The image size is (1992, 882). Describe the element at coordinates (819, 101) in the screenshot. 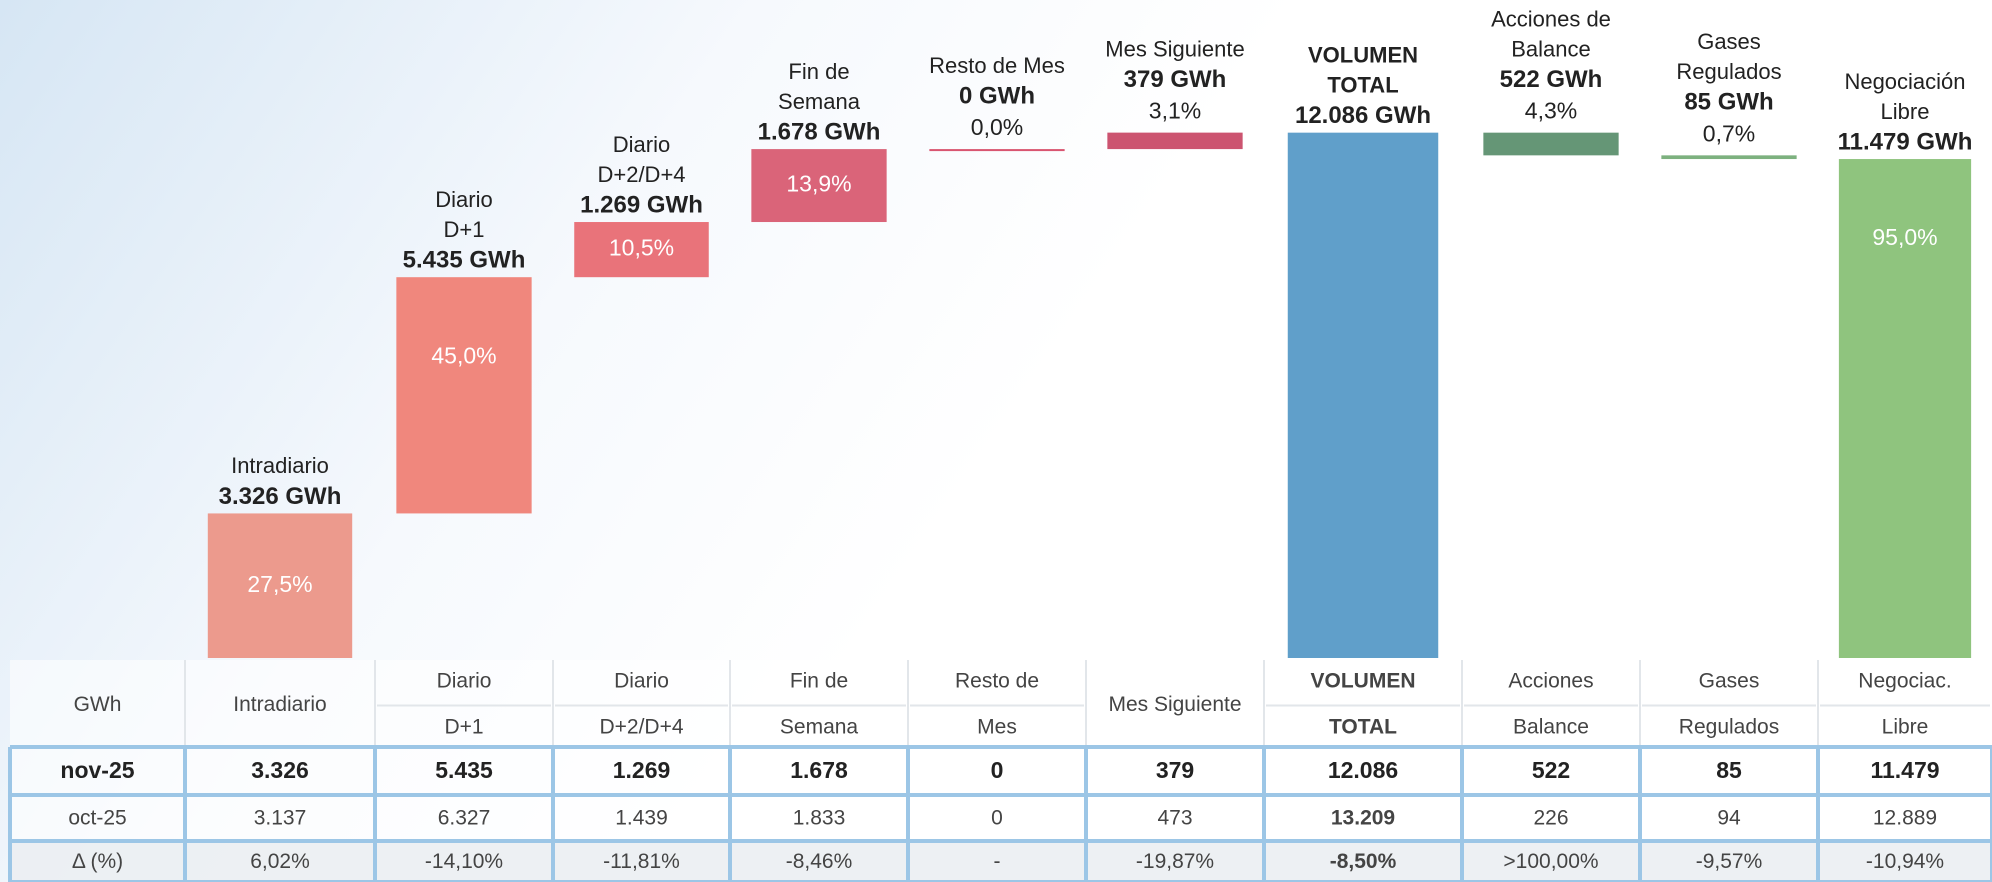

I see `category-label: Semana` at that location.